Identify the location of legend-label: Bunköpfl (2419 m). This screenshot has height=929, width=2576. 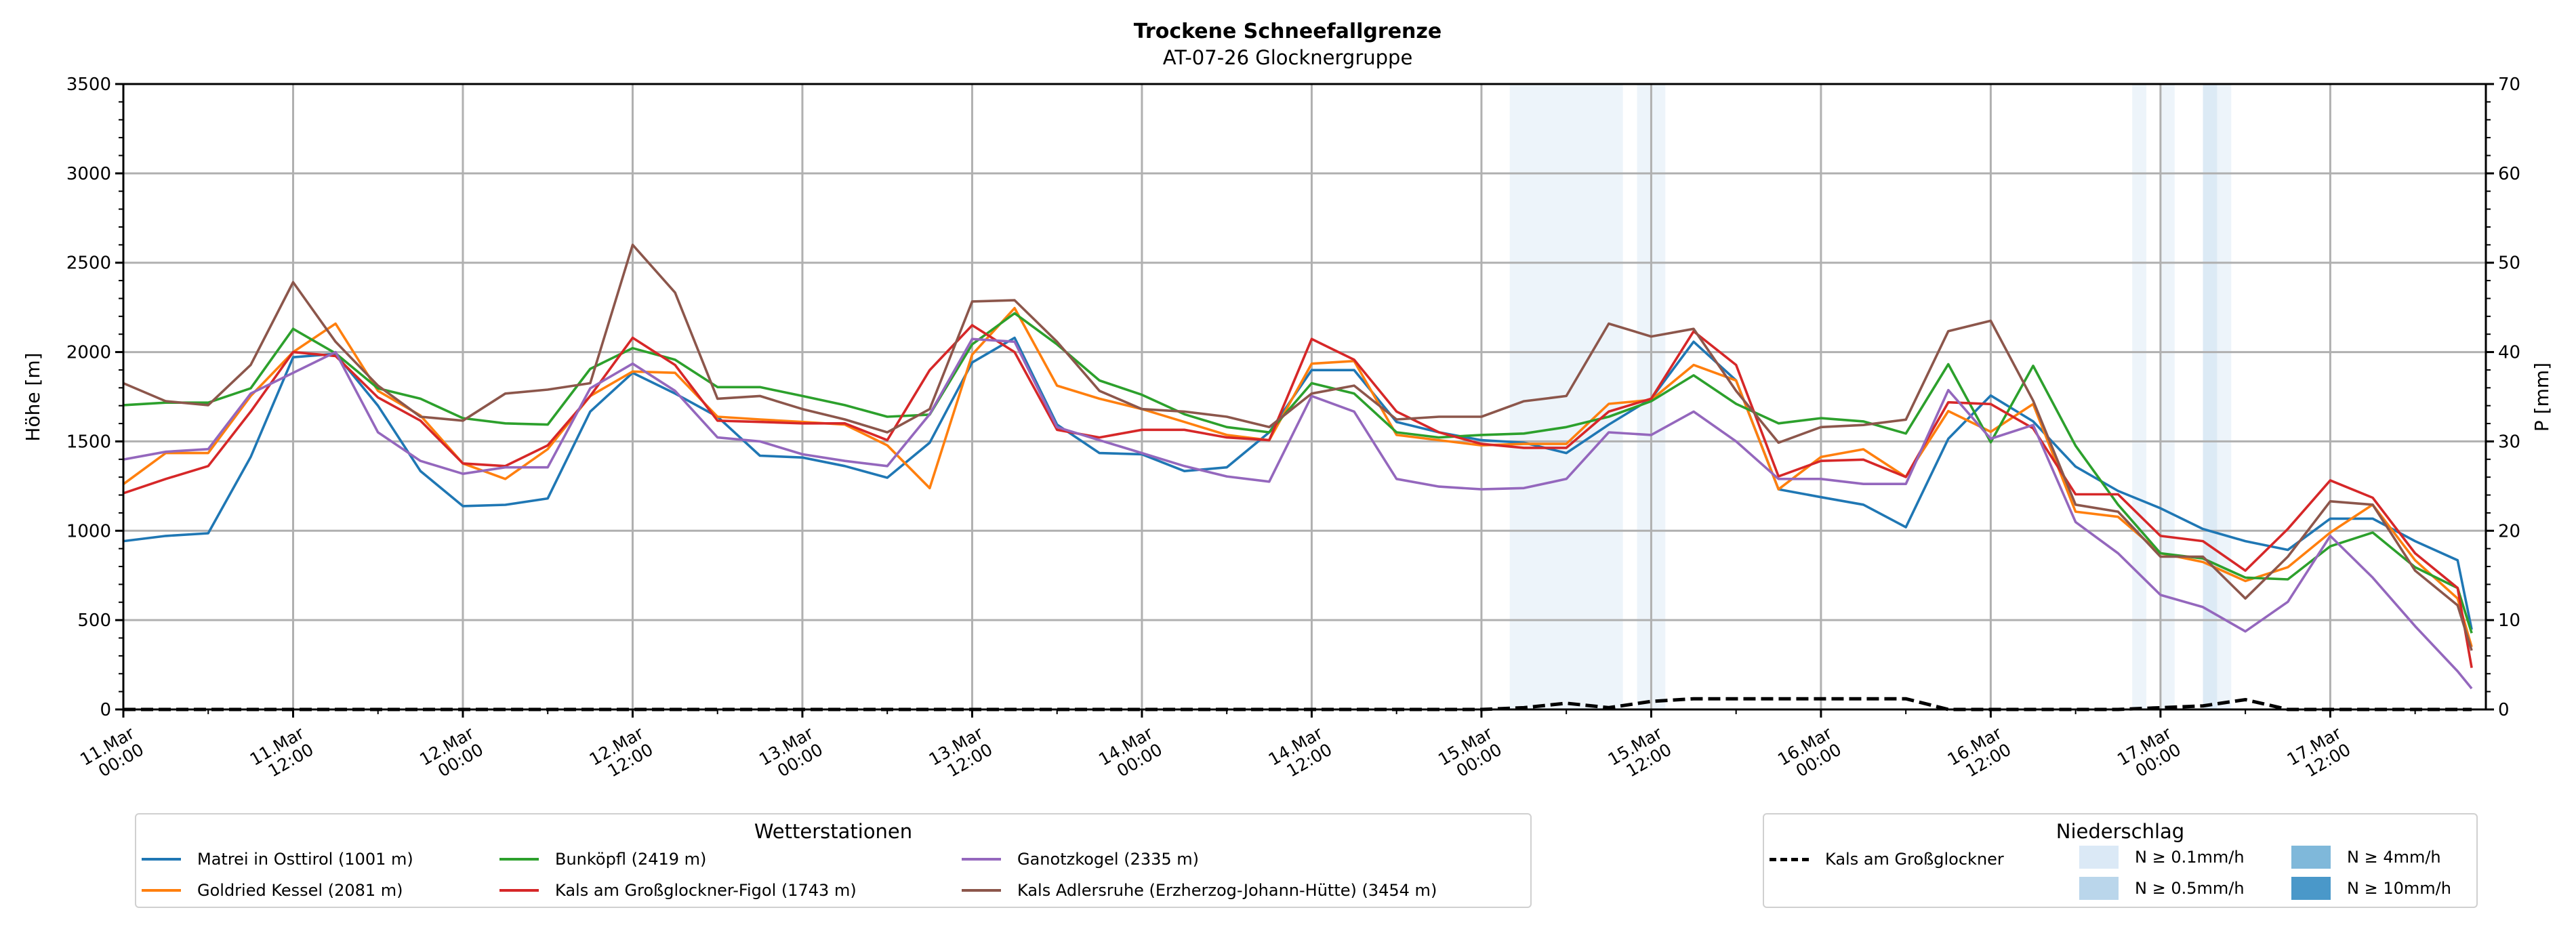
(631, 859).